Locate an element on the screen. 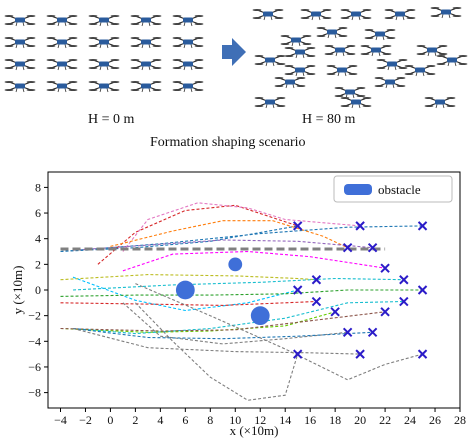 The width and height of the screenshot is (474, 443). y-tick-label: 0 is located at coordinates (38, 290).